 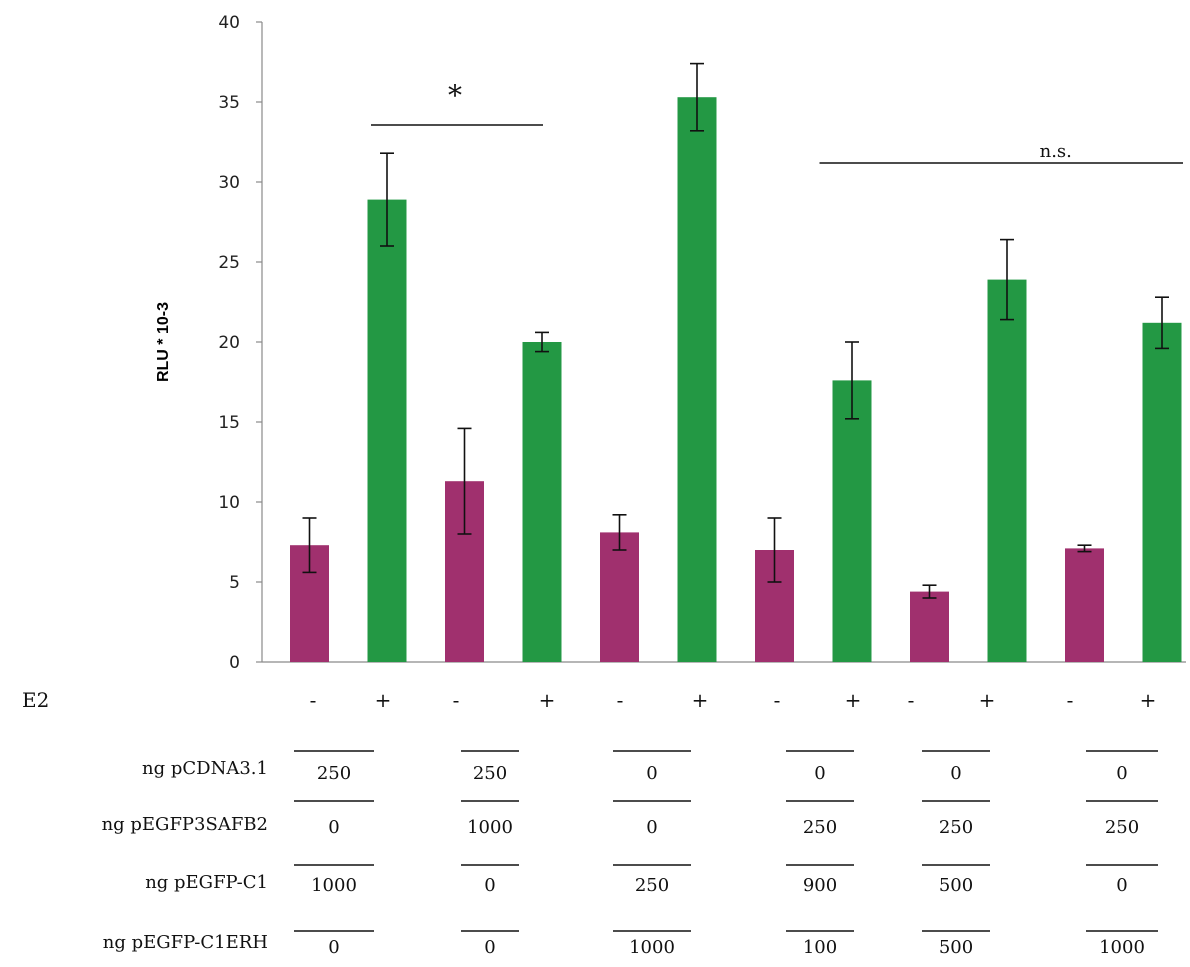 I want to click on table-cell-value: 900, so click(x=820, y=885).